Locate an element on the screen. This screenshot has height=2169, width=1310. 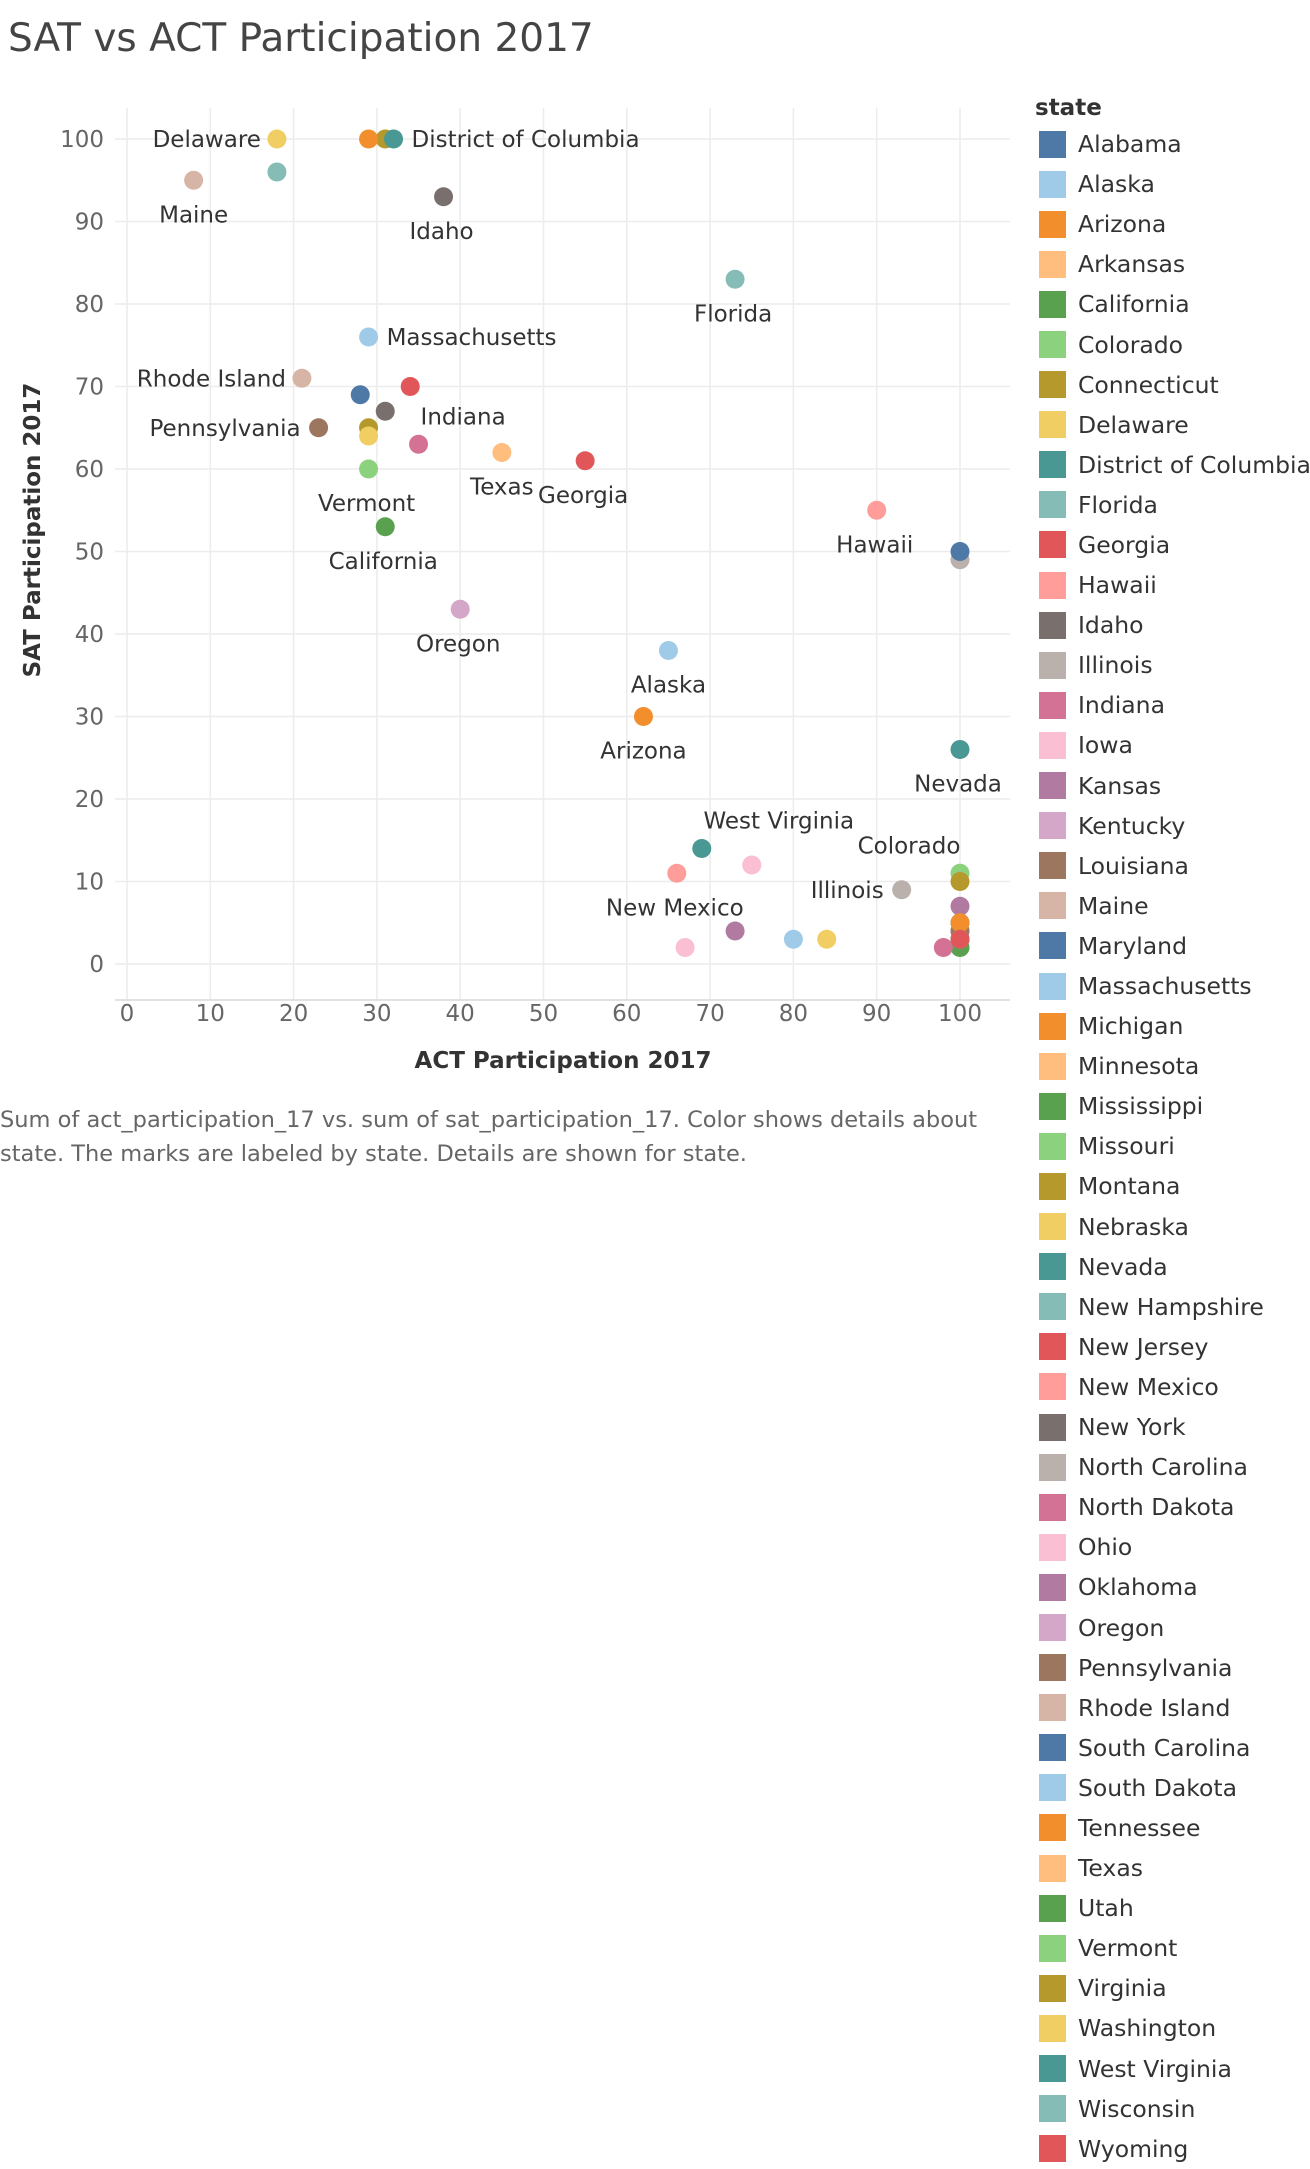
legend-item: Georgia is located at coordinates (1172, 545).